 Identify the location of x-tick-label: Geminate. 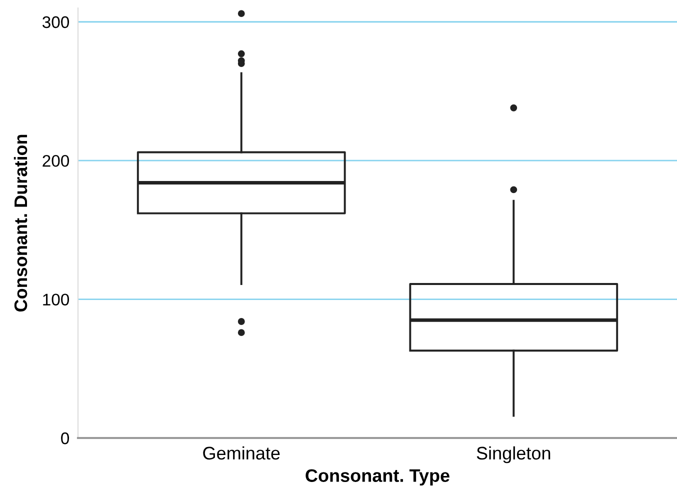
(241, 453).